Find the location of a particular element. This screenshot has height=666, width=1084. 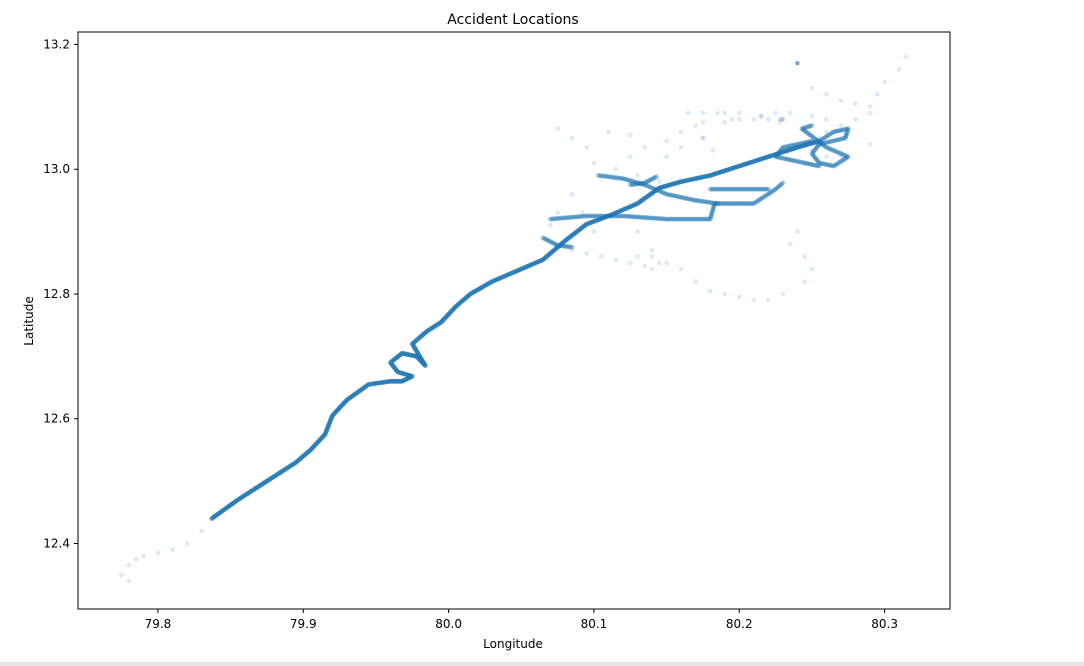

y-tick-label: 13.2 is located at coordinates (56, 44).